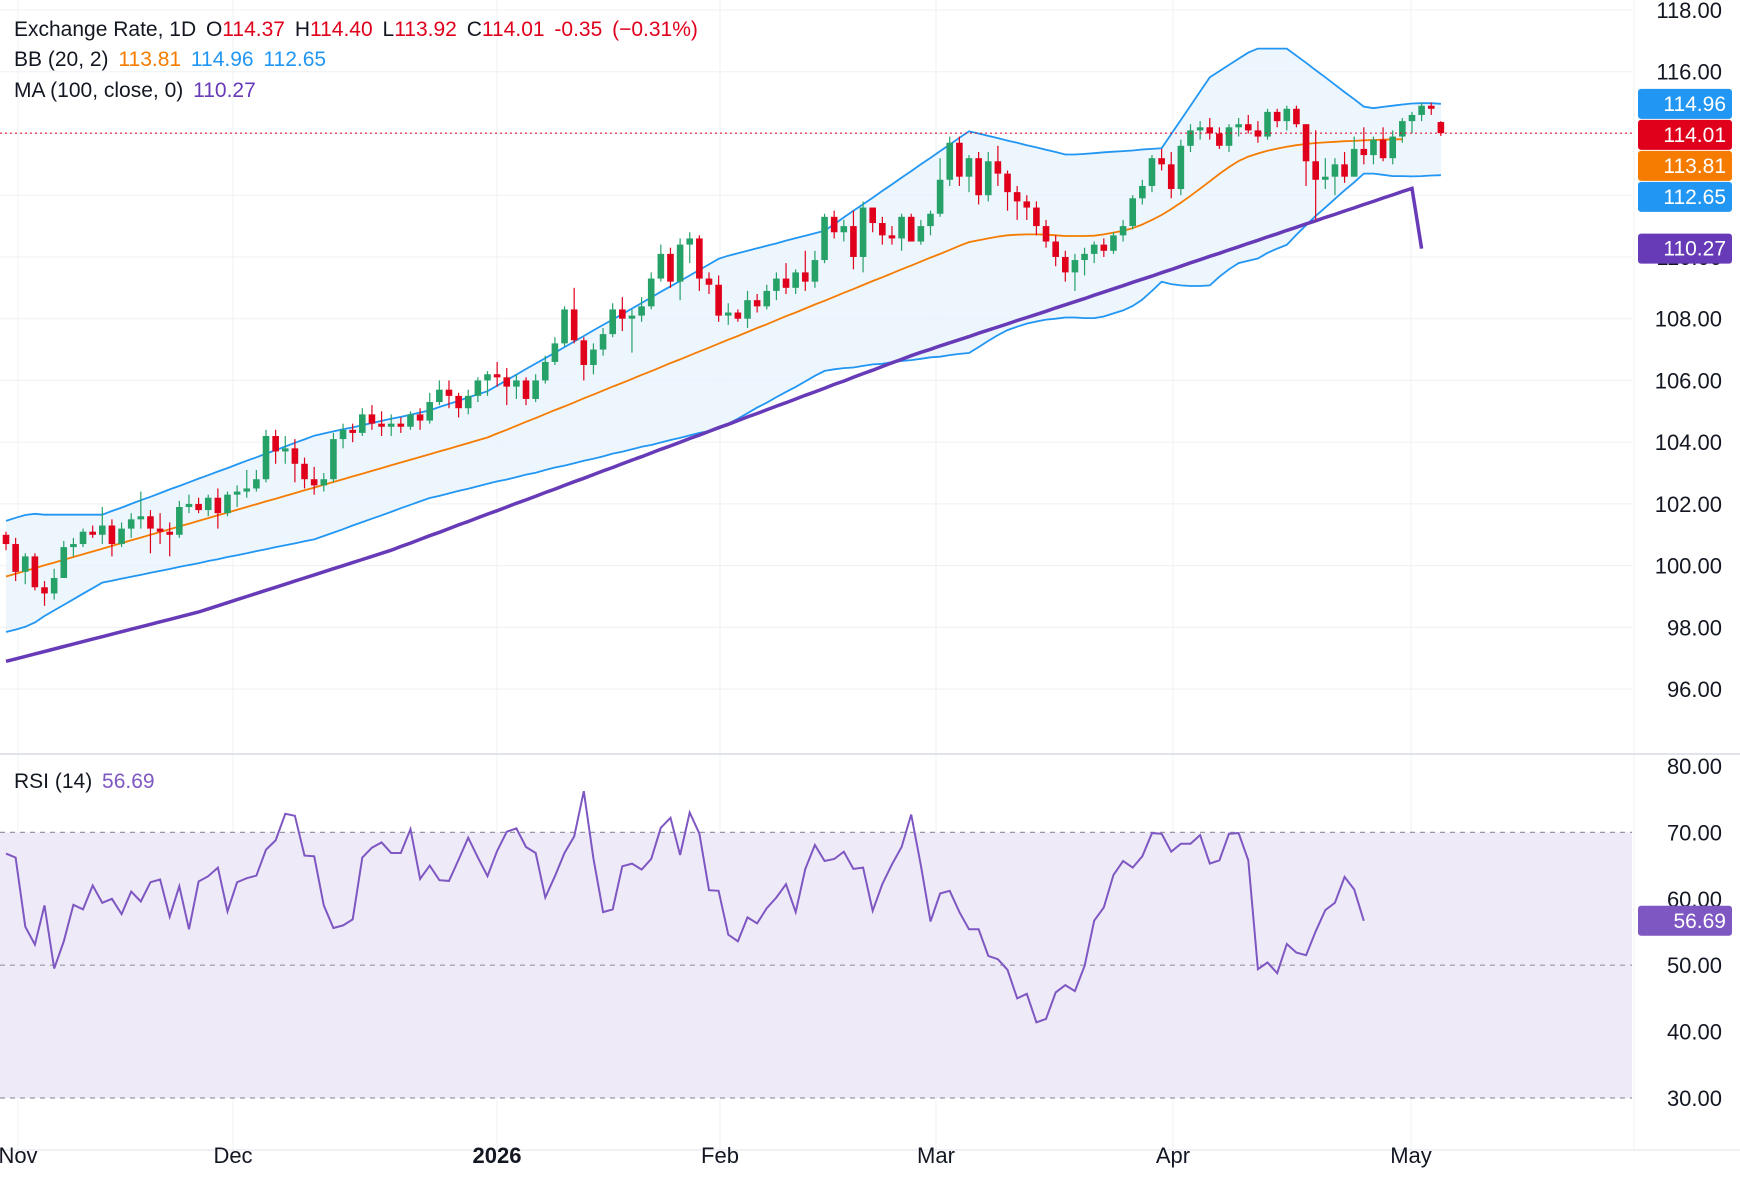 This screenshot has height=1196, width=1740. I want to click on price-tag: 113.81, so click(1685, 165).